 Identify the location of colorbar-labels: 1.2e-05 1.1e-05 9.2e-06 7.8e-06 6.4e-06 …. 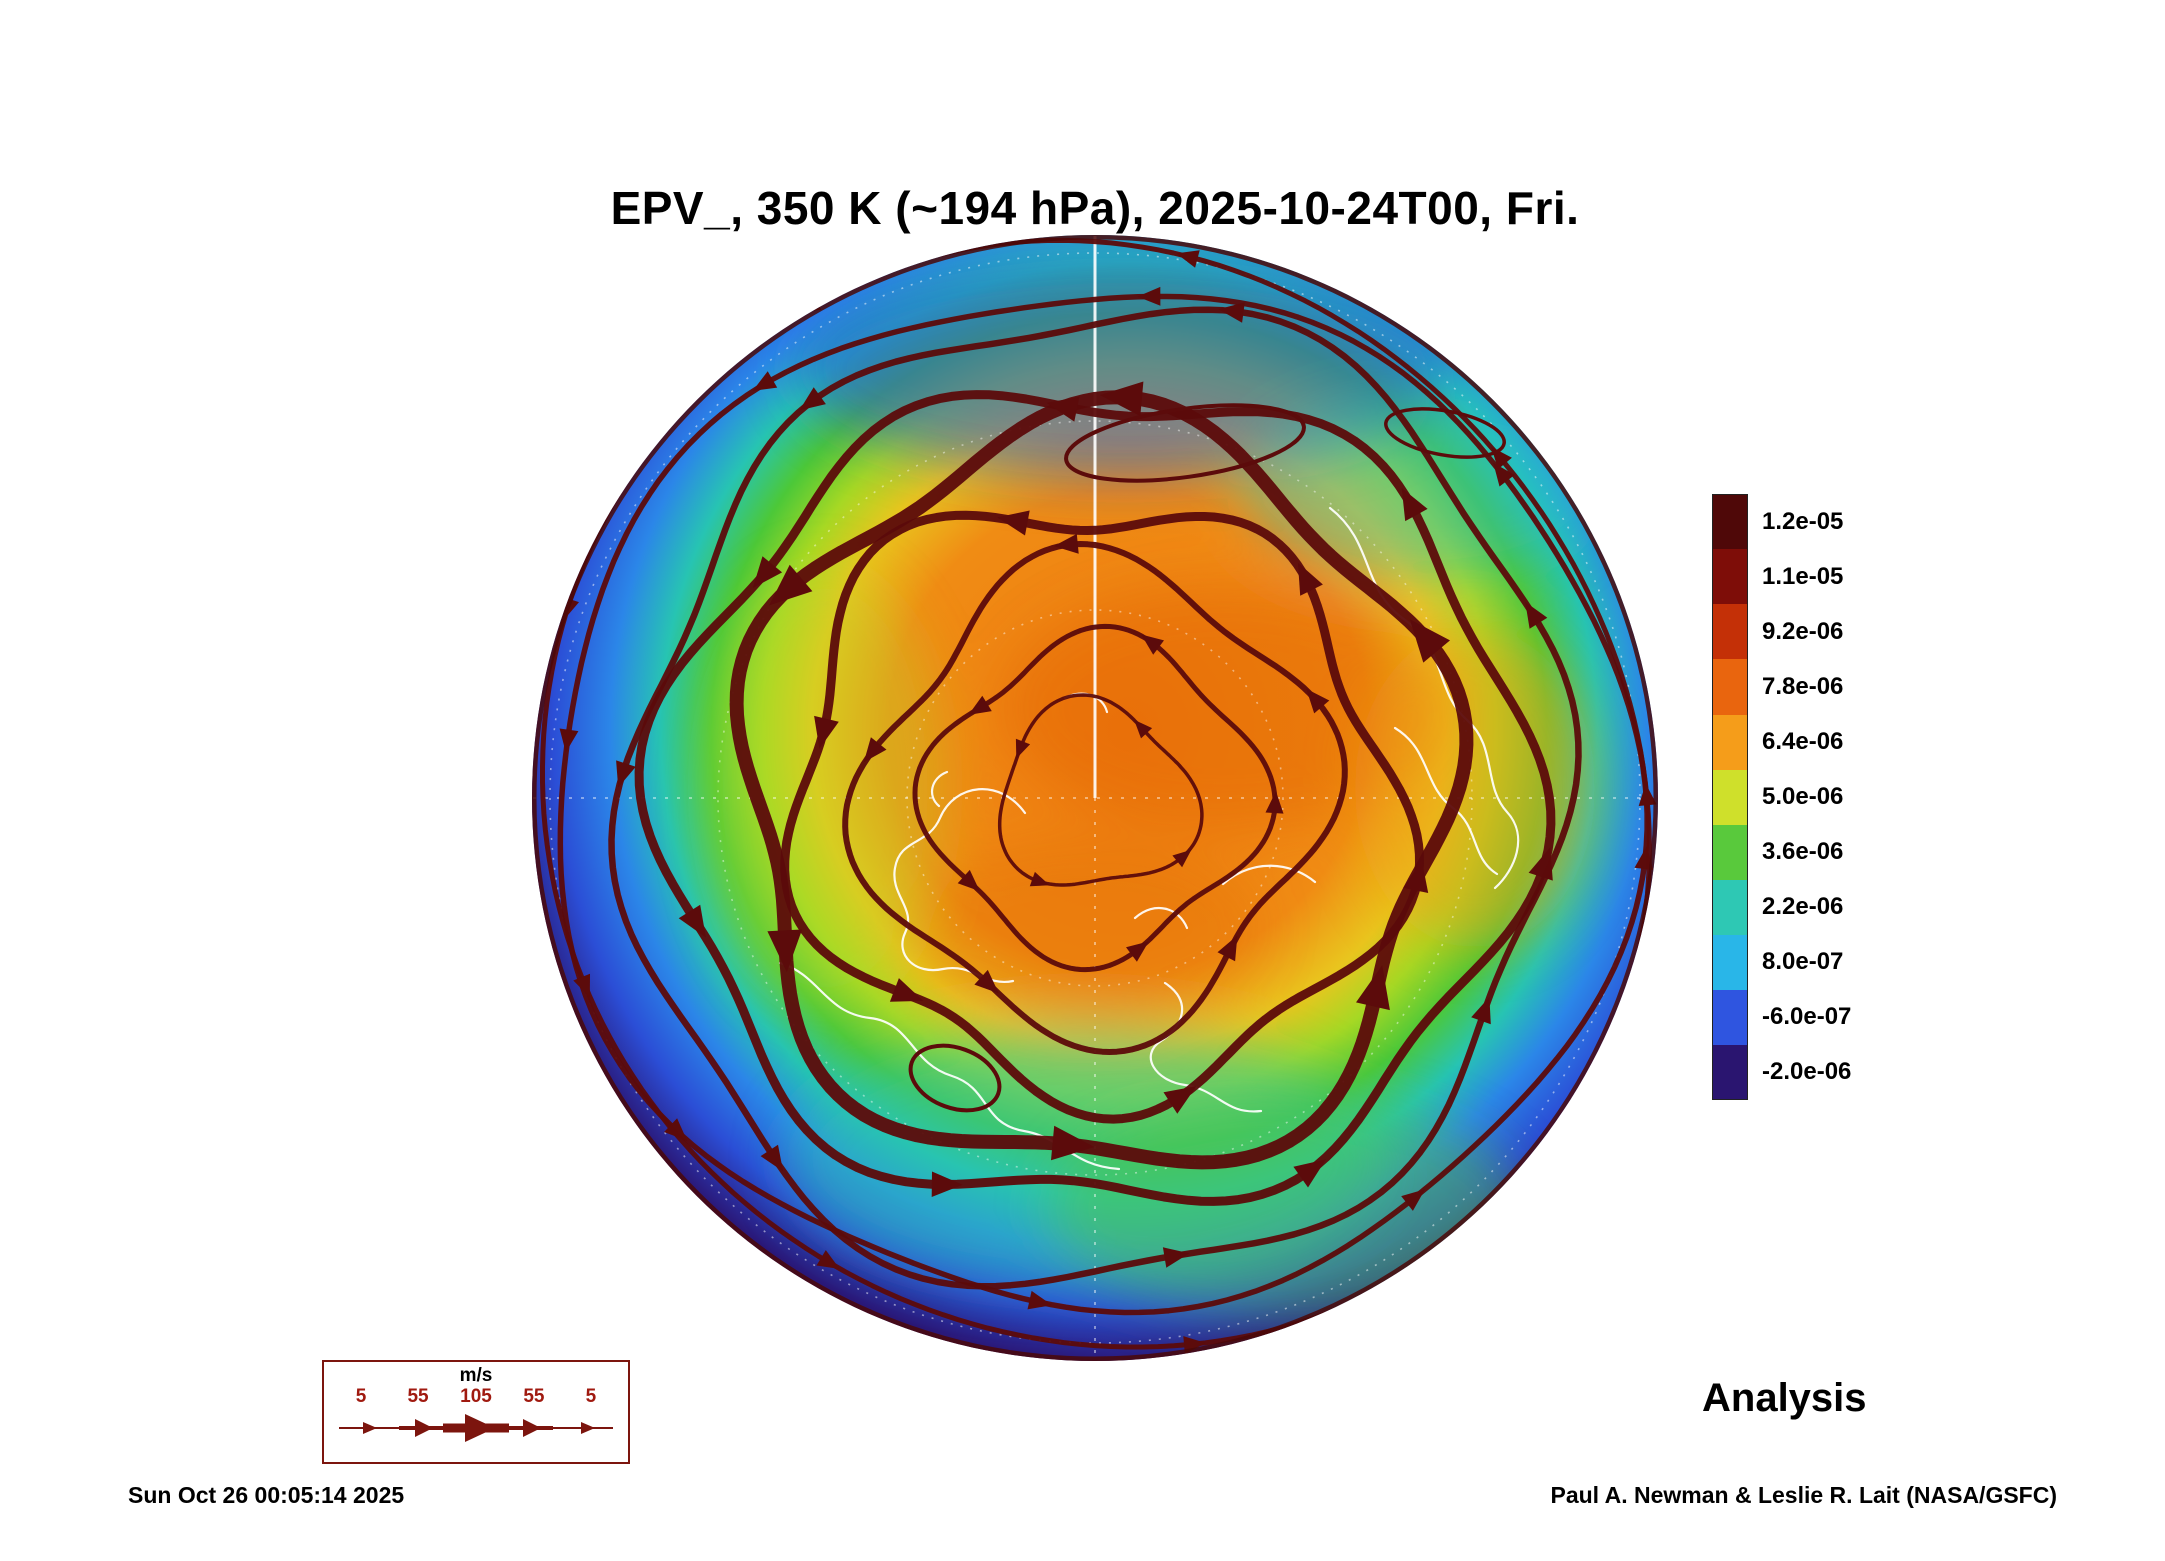
(1806, 797).